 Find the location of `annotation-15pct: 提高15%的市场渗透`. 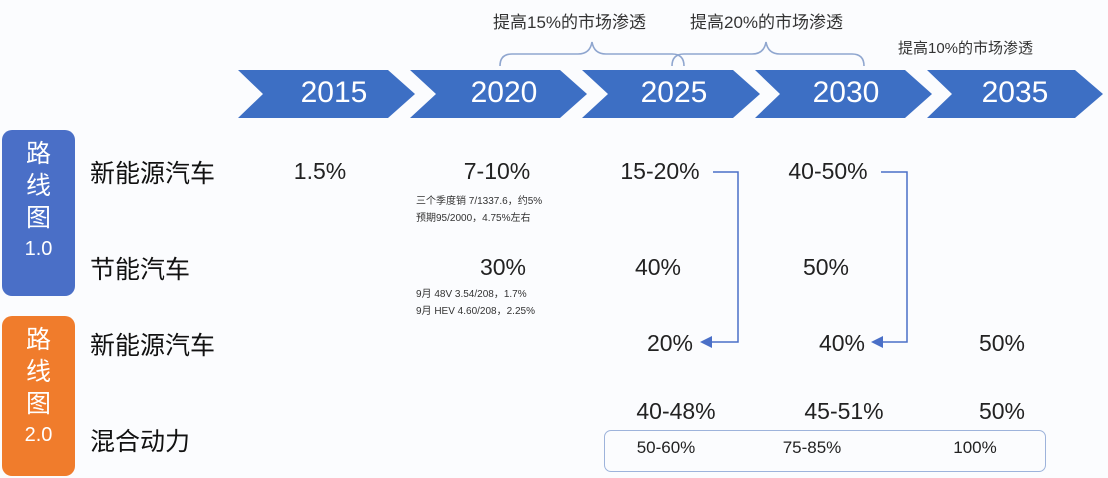

annotation-15pct: 提高15%的市场渗透 is located at coordinates (570, 22).